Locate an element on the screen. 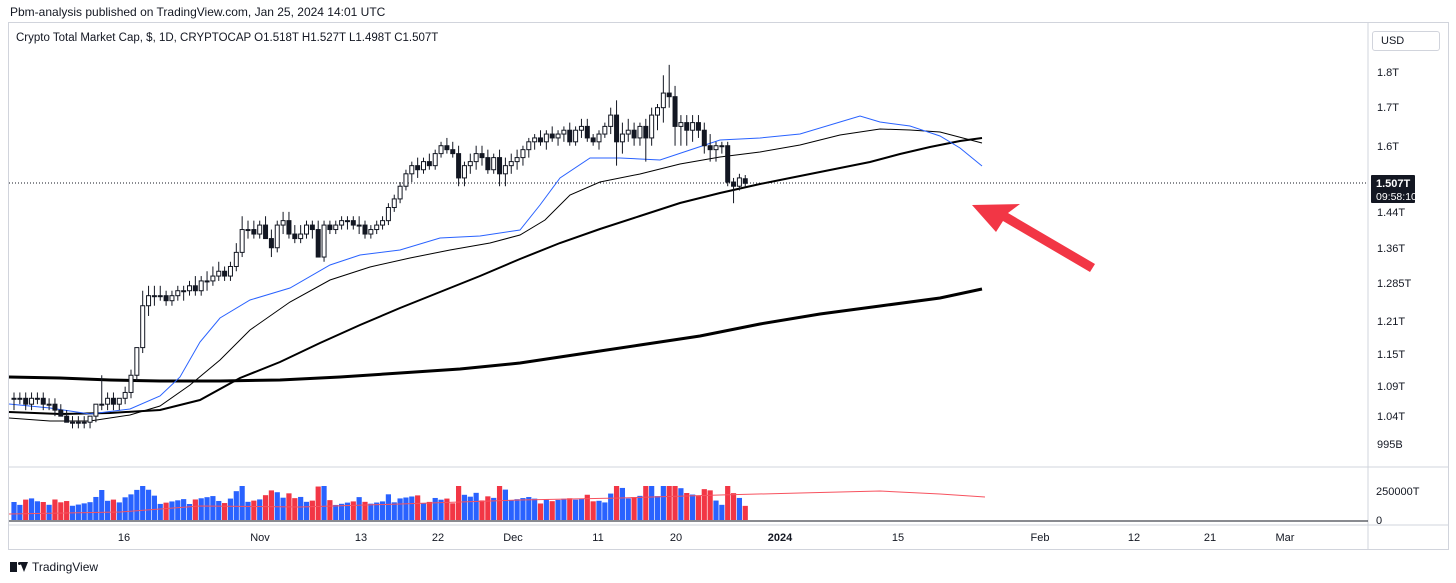  x-tick-label: 15 is located at coordinates (898, 538).